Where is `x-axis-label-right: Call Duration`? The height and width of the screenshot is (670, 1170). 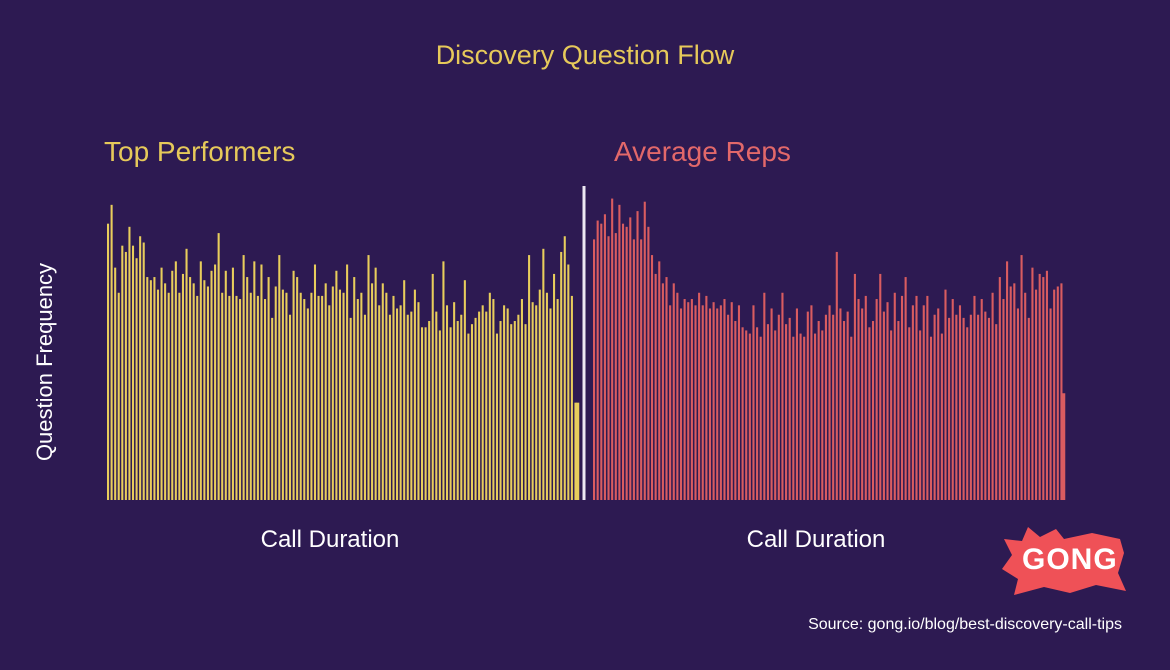
x-axis-label-right: Call Duration is located at coordinates (816, 539).